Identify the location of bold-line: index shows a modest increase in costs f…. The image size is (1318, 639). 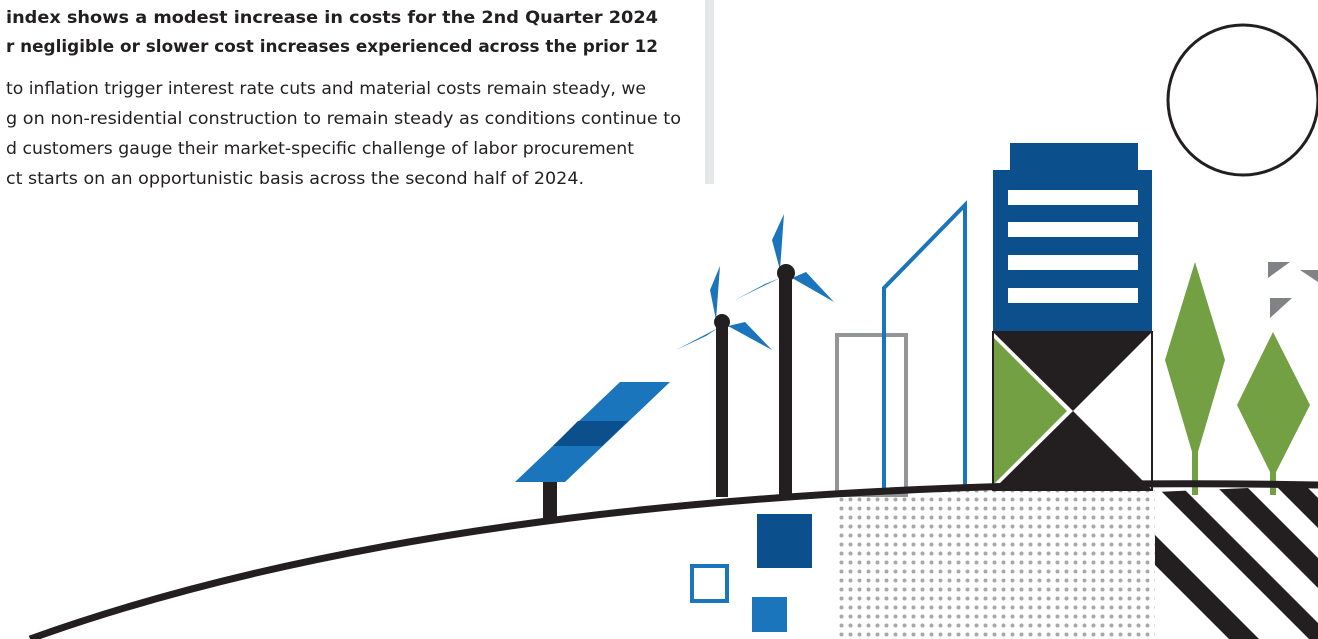
(332, 18).